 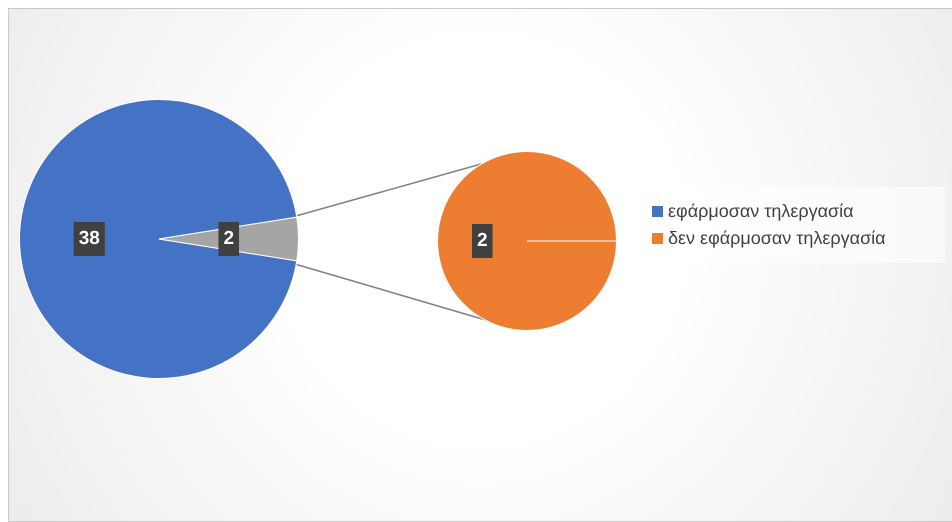 I want to click on data-label: 38, so click(x=89, y=239).